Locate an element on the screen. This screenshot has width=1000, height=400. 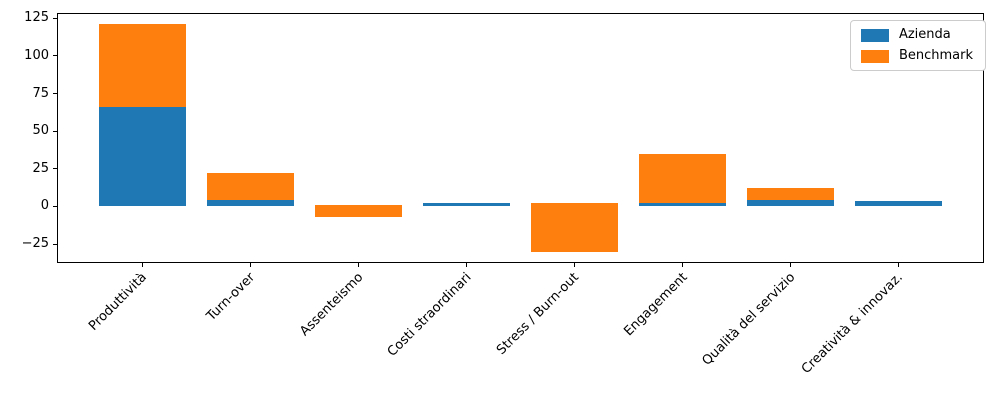
x-tickmark-stress-burn-out is located at coordinates (575, 265).